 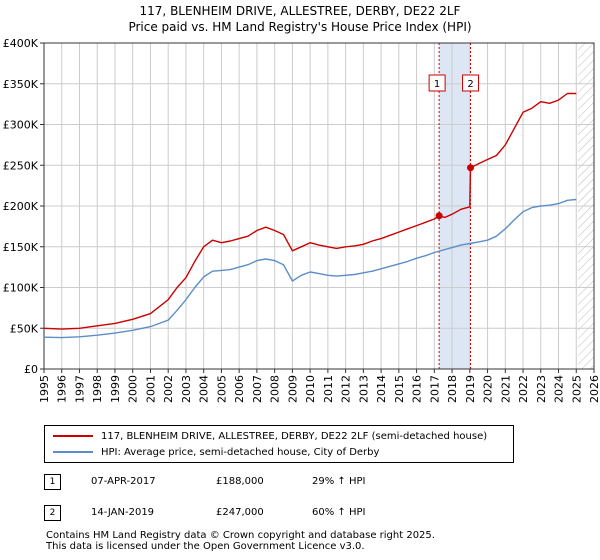 I want to click on x-tick-label: 2015, so click(x=399, y=389).